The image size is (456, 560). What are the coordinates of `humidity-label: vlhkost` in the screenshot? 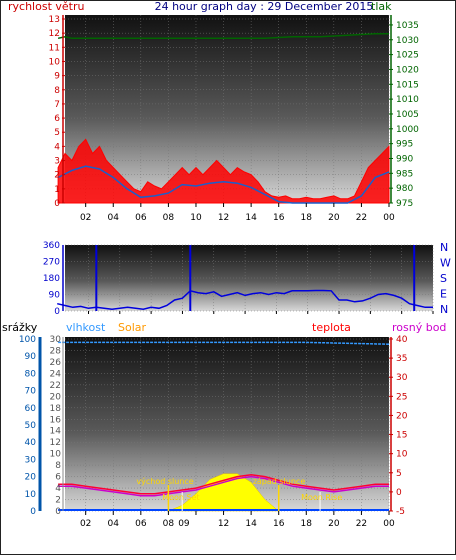 It's located at (86, 327).